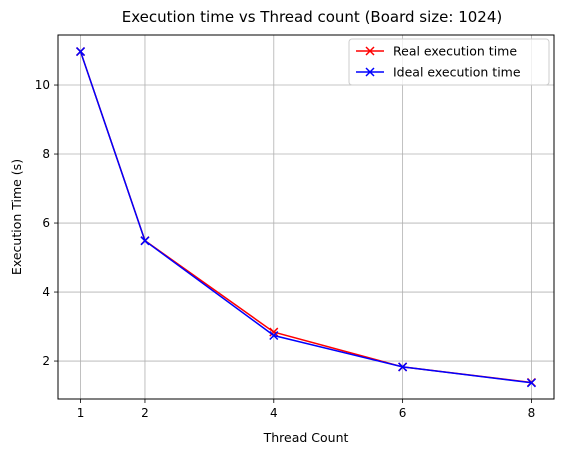 The height and width of the screenshot is (455, 562). What do you see at coordinates (457, 72) in the screenshot?
I see `legend-label: Ideal execution time` at bounding box center [457, 72].